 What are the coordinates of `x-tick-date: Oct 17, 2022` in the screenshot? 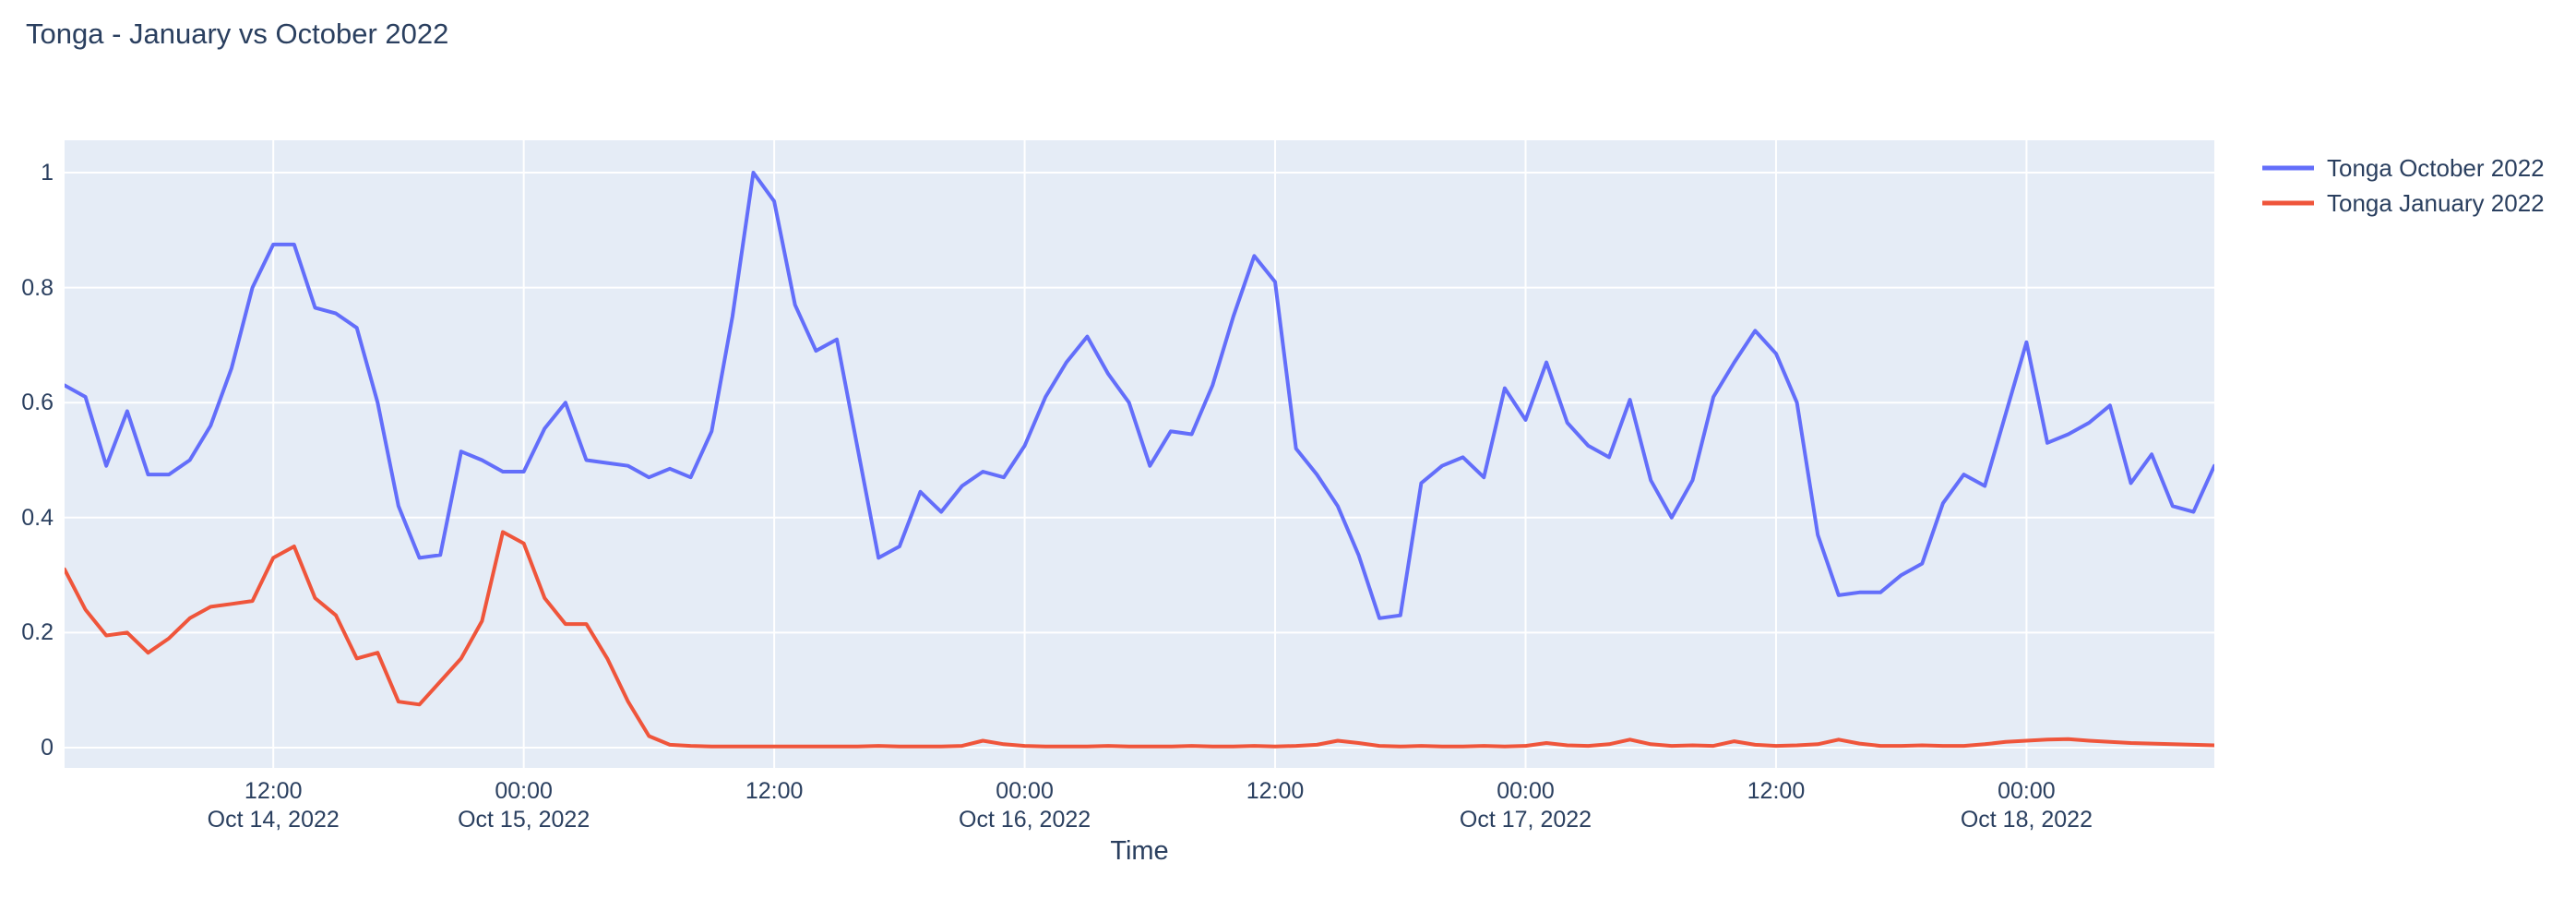 It's located at (1525, 820).